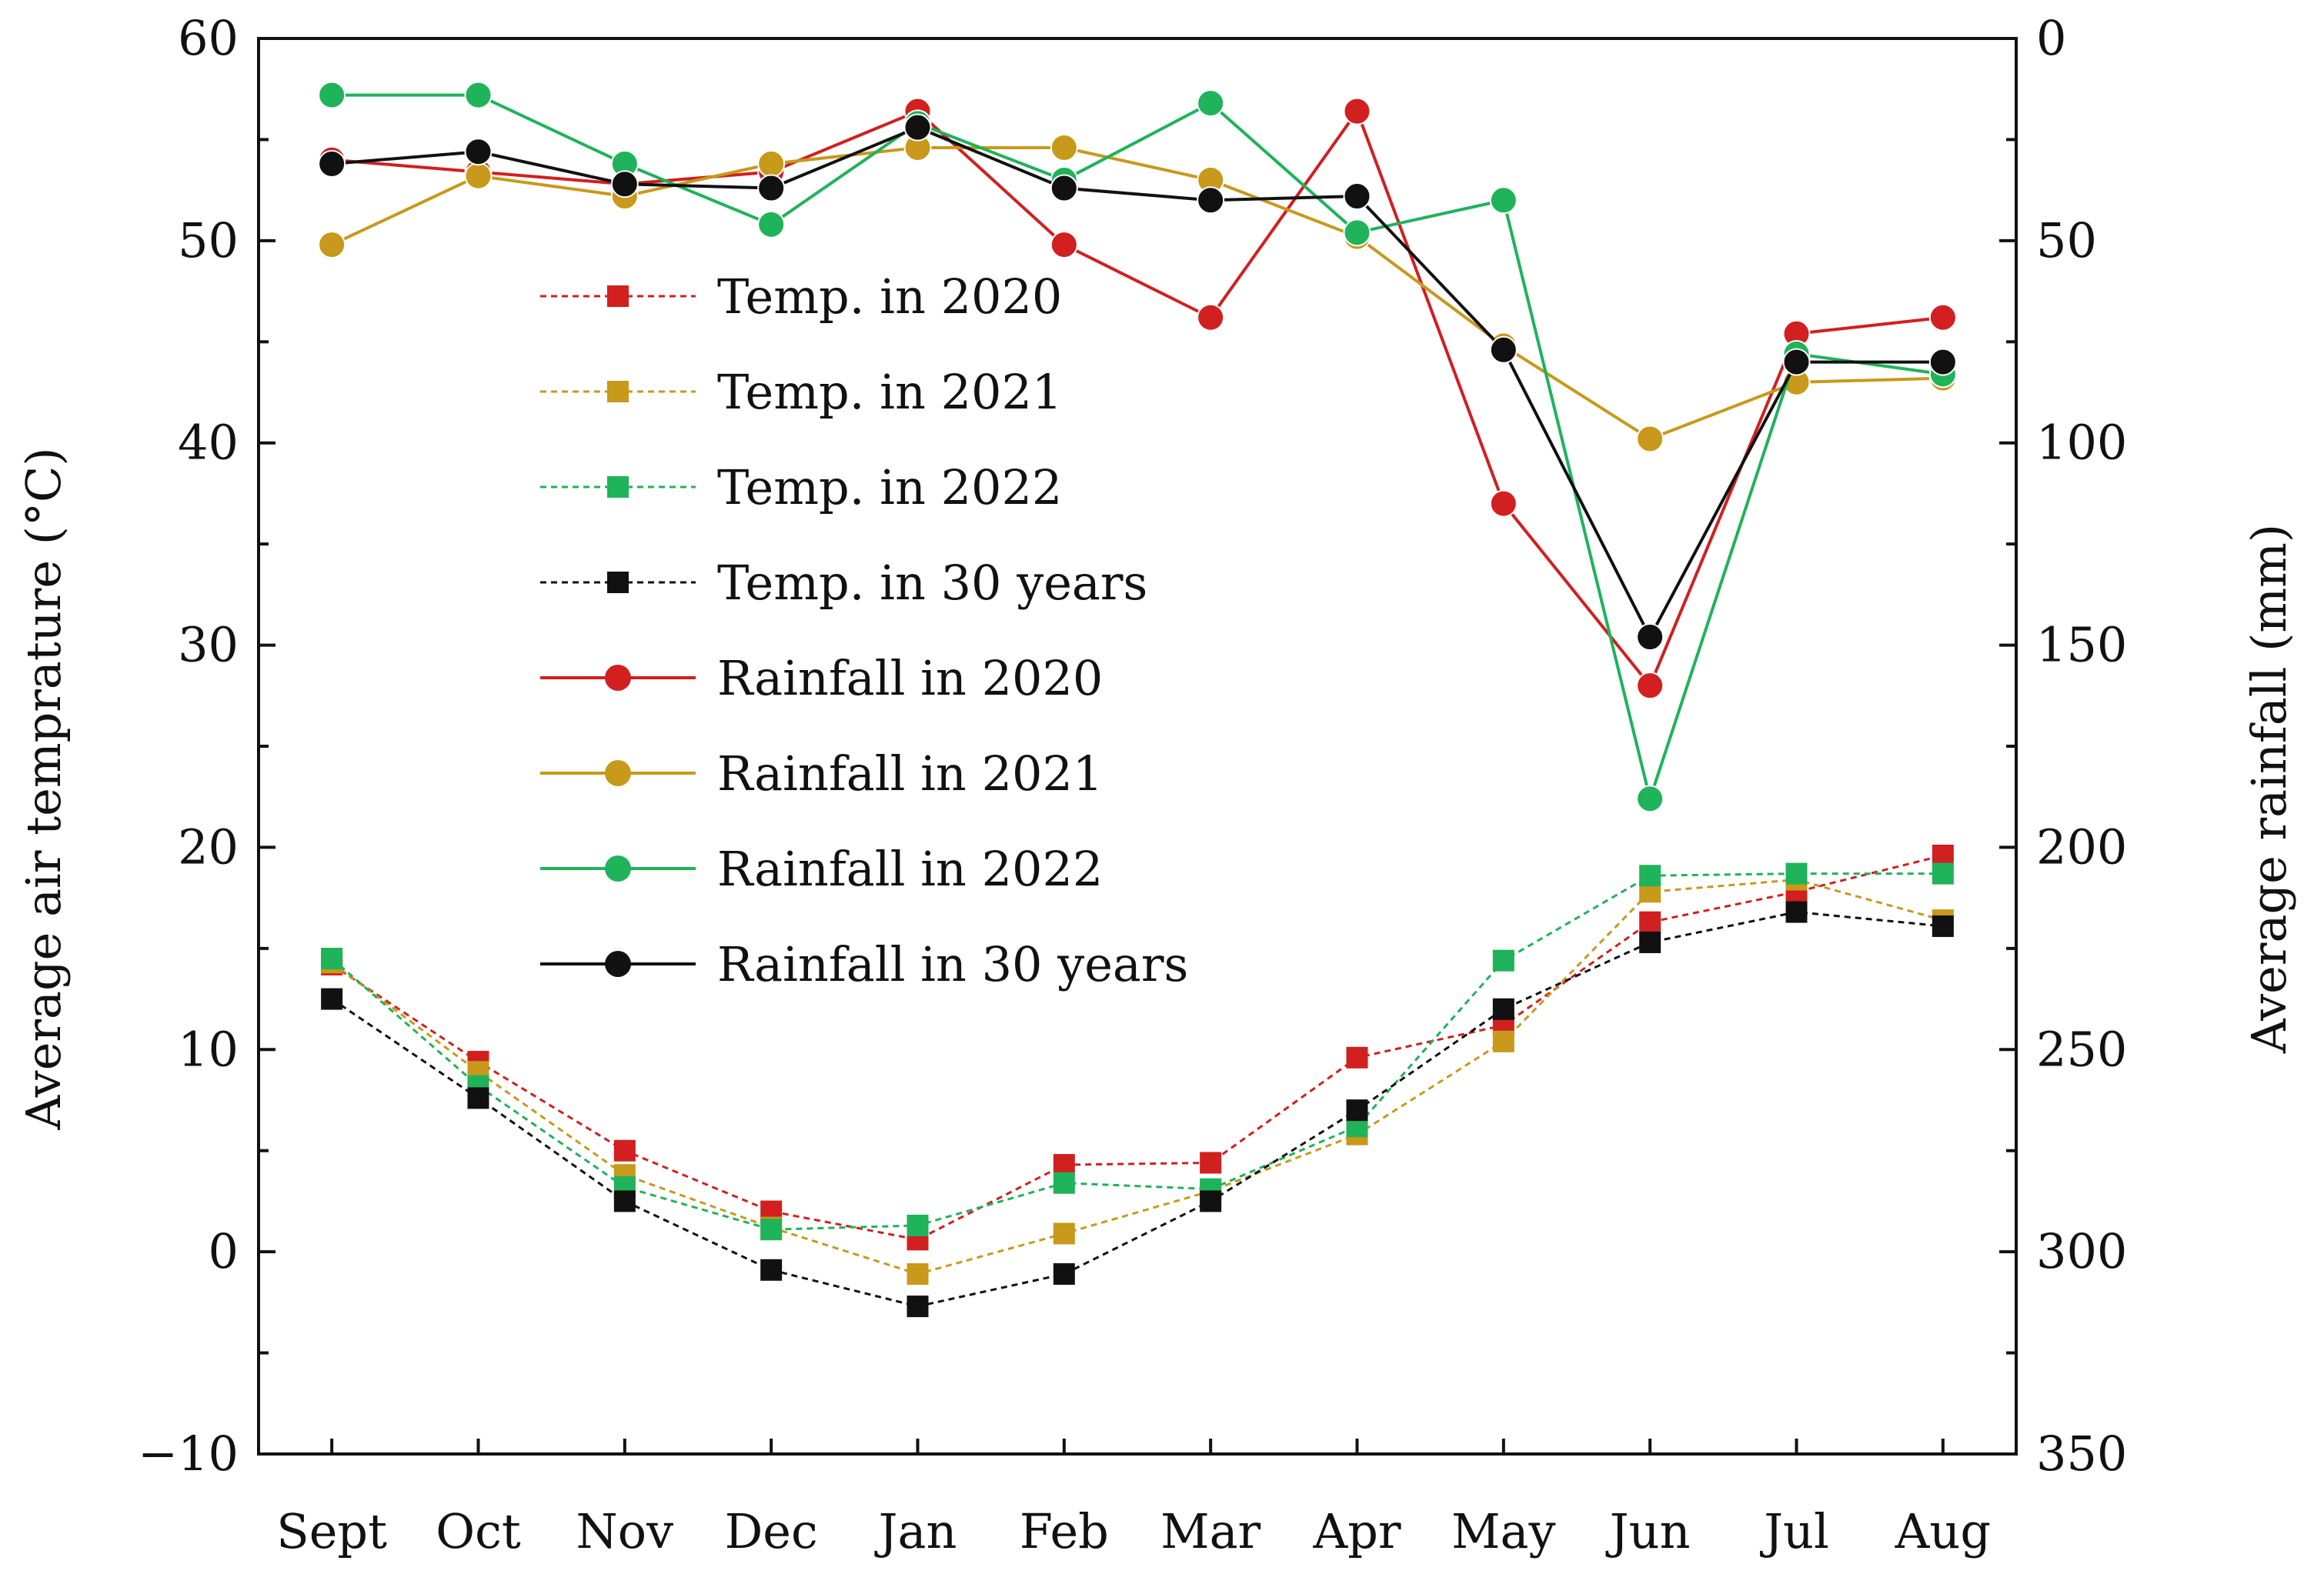 Image resolution: width=2324 pixels, height=1584 pixels. What do you see at coordinates (208, 443) in the screenshot?
I see `left-tick-label: 40` at bounding box center [208, 443].